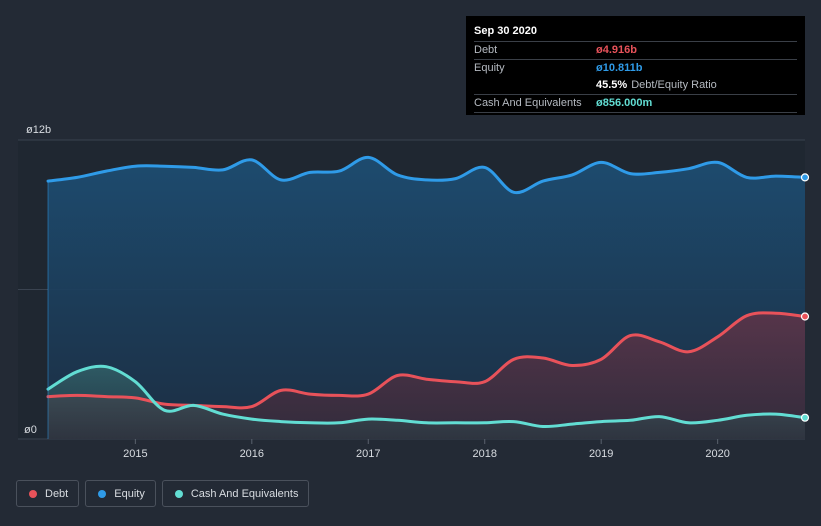 The width and height of the screenshot is (821, 526). What do you see at coordinates (129, 493) in the screenshot?
I see `legend-equity-label: Equity` at bounding box center [129, 493].